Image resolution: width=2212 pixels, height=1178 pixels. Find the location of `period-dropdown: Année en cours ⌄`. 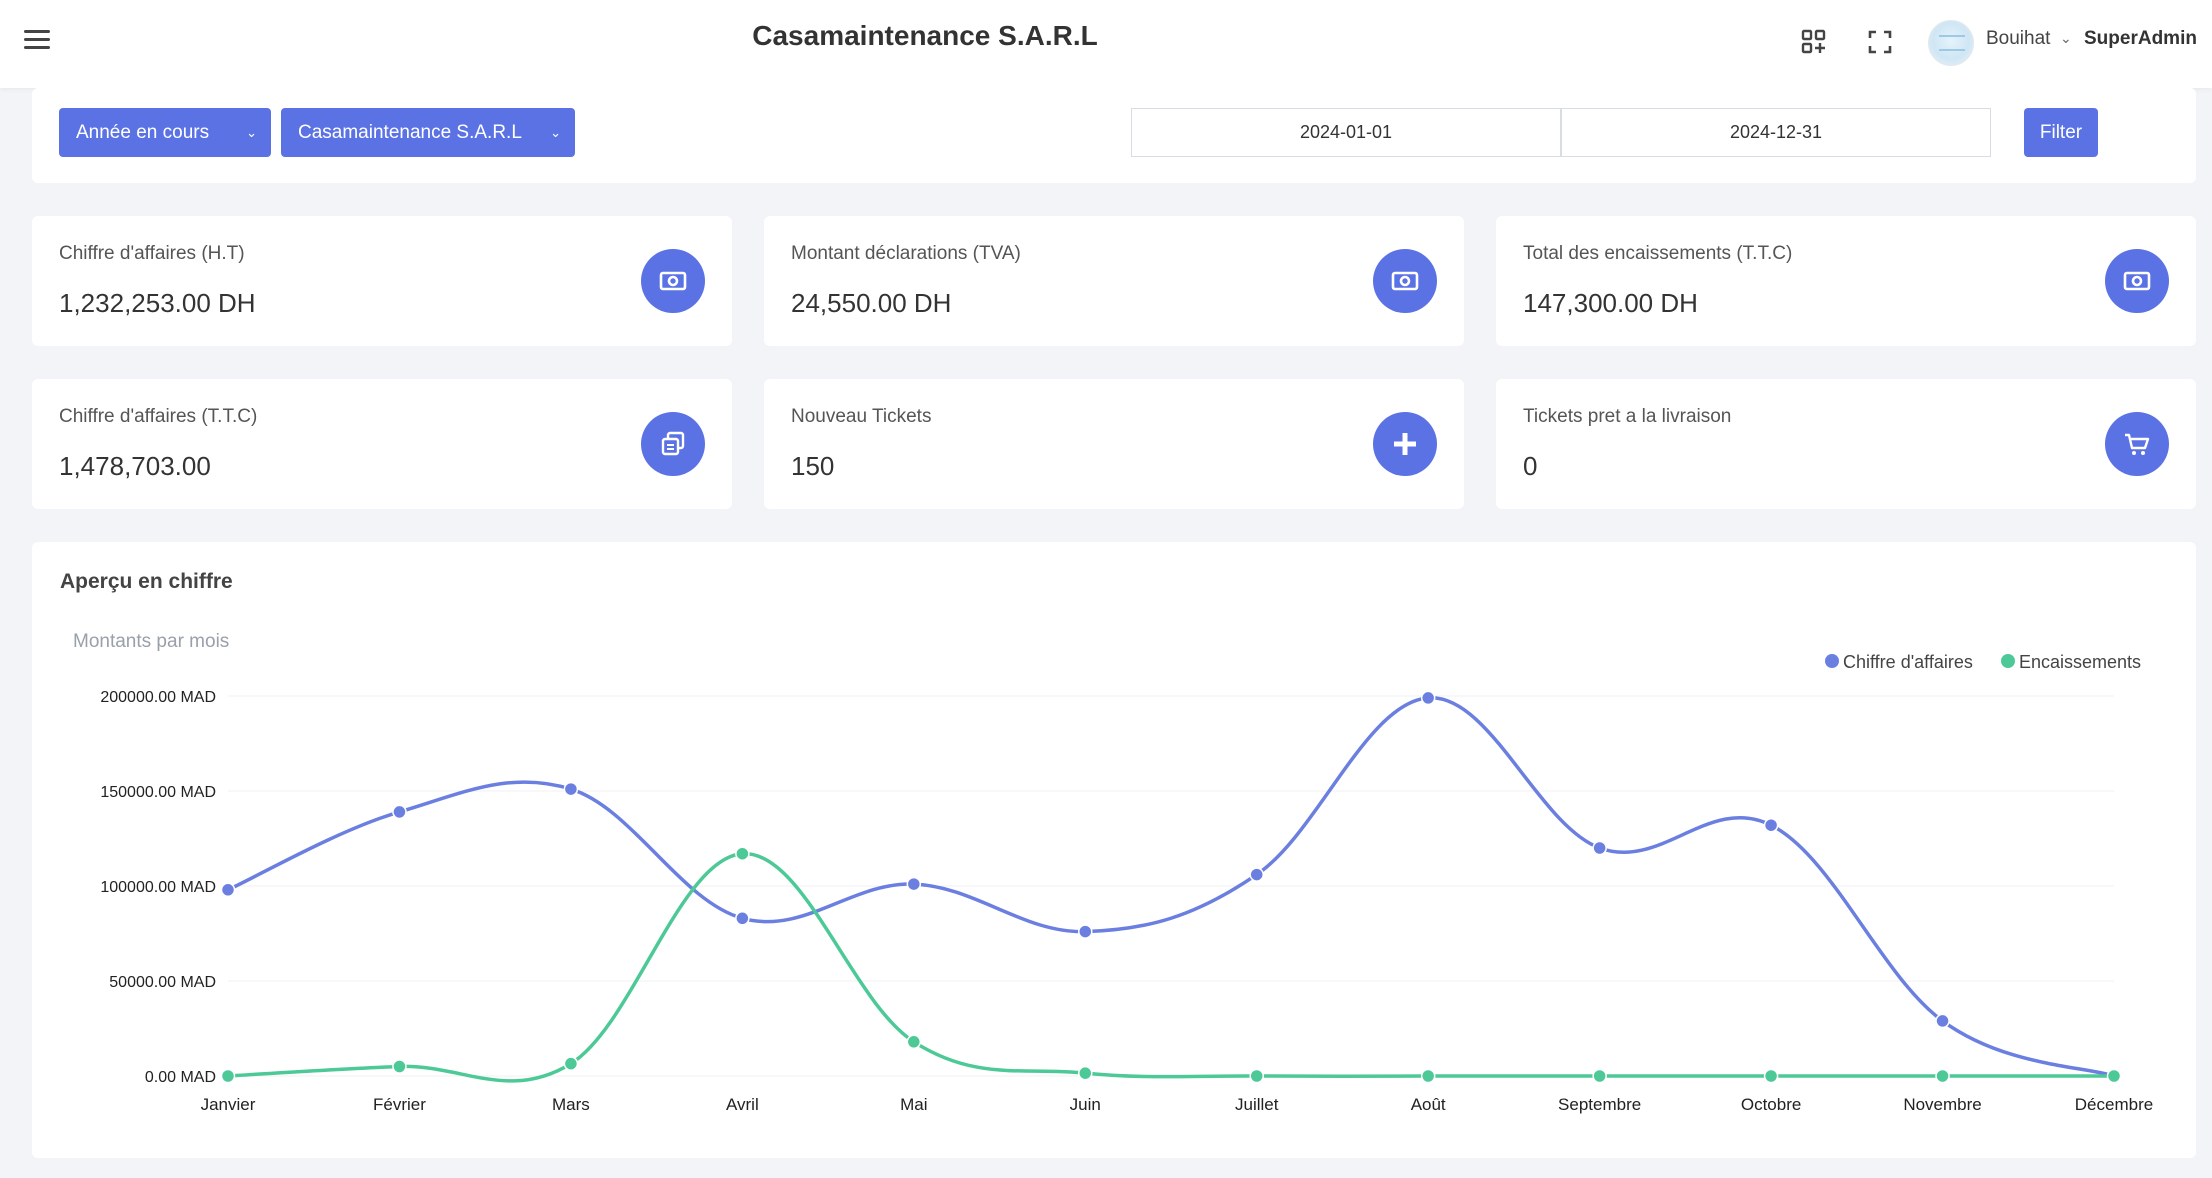

period-dropdown: Année en cours ⌄ is located at coordinates (165, 132).